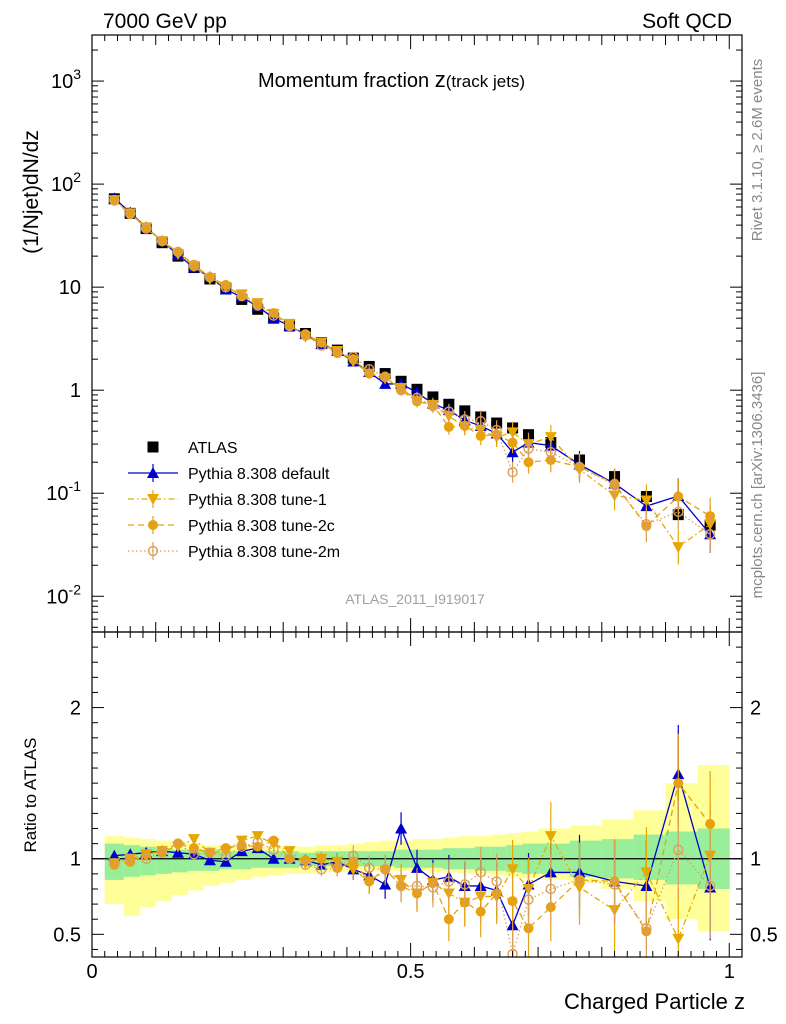  Describe the element at coordinates (75, 860) in the screenshot. I see `ratio-y-tick-label: 1` at that location.